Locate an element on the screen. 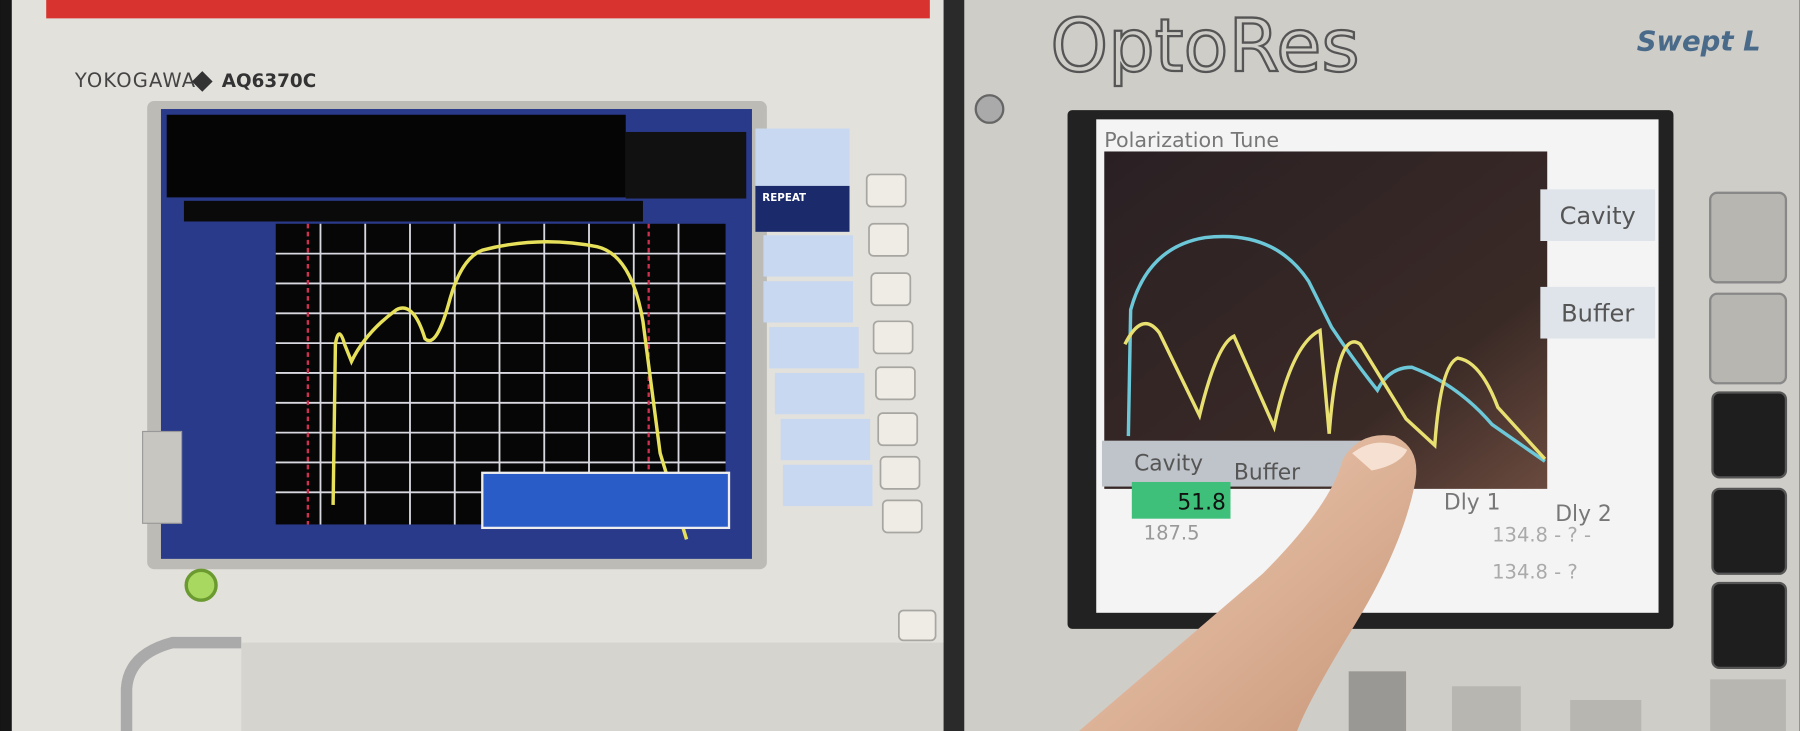 This screenshot has height=731, width=1800. buffer-trace is located at coordinates (1335, 391).